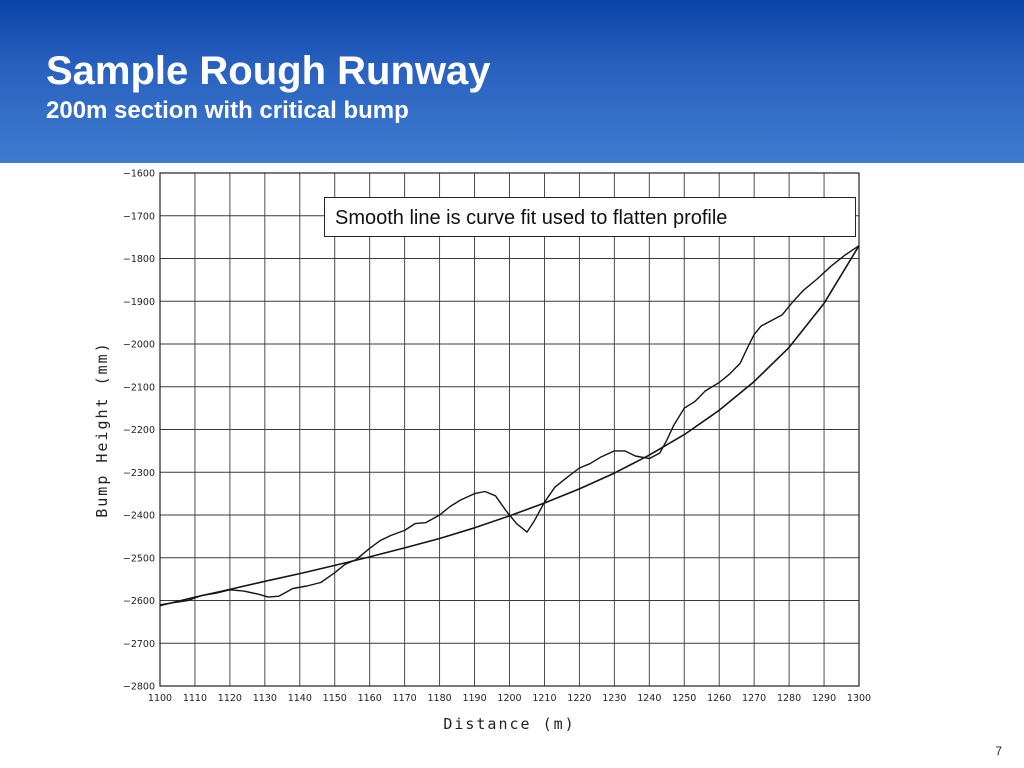 This screenshot has height=768, width=1024. What do you see at coordinates (230, 698) in the screenshot?
I see `x-tick-label: 1120` at bounding box center [230, 698].